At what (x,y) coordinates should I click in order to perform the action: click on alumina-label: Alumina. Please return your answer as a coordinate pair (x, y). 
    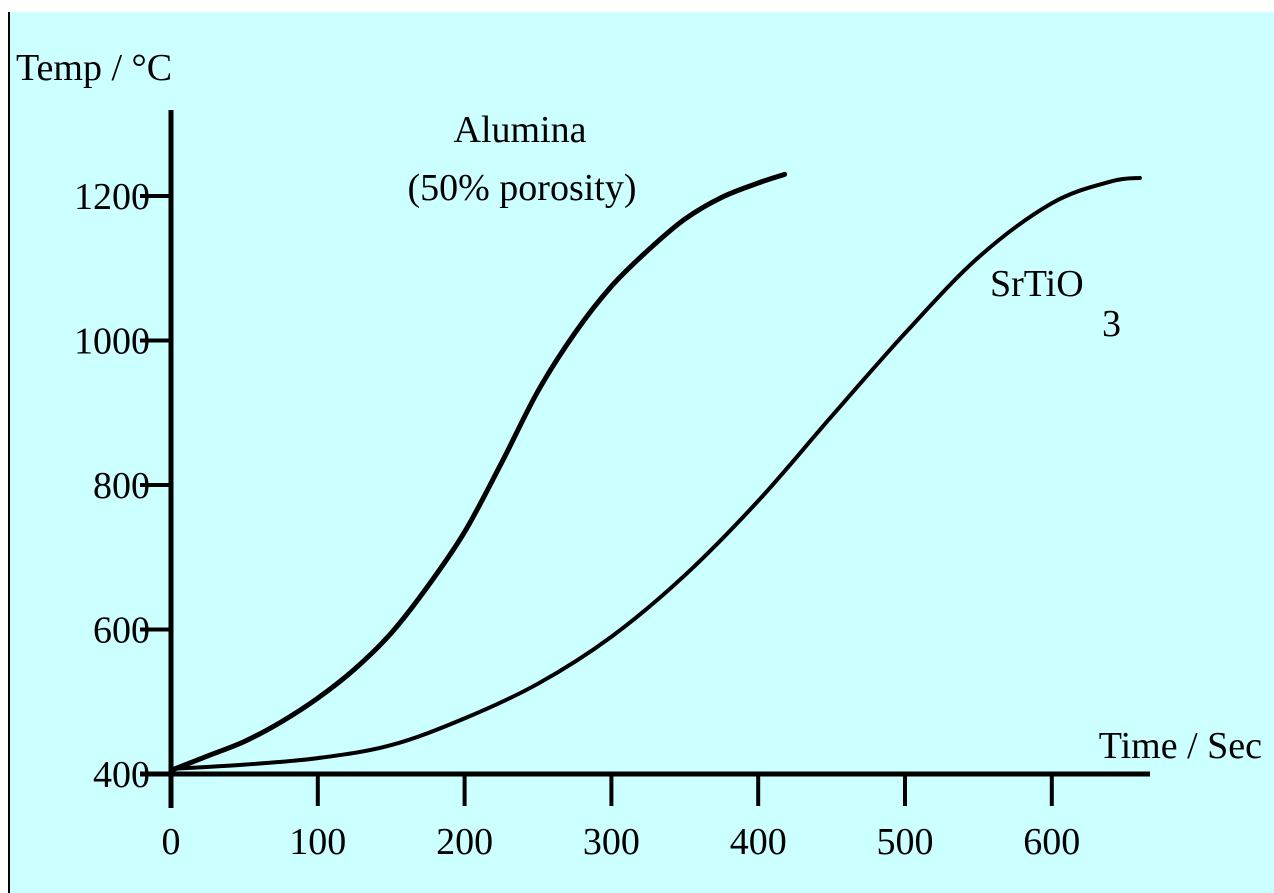
    Looking at the image, I should click on (520, 130).